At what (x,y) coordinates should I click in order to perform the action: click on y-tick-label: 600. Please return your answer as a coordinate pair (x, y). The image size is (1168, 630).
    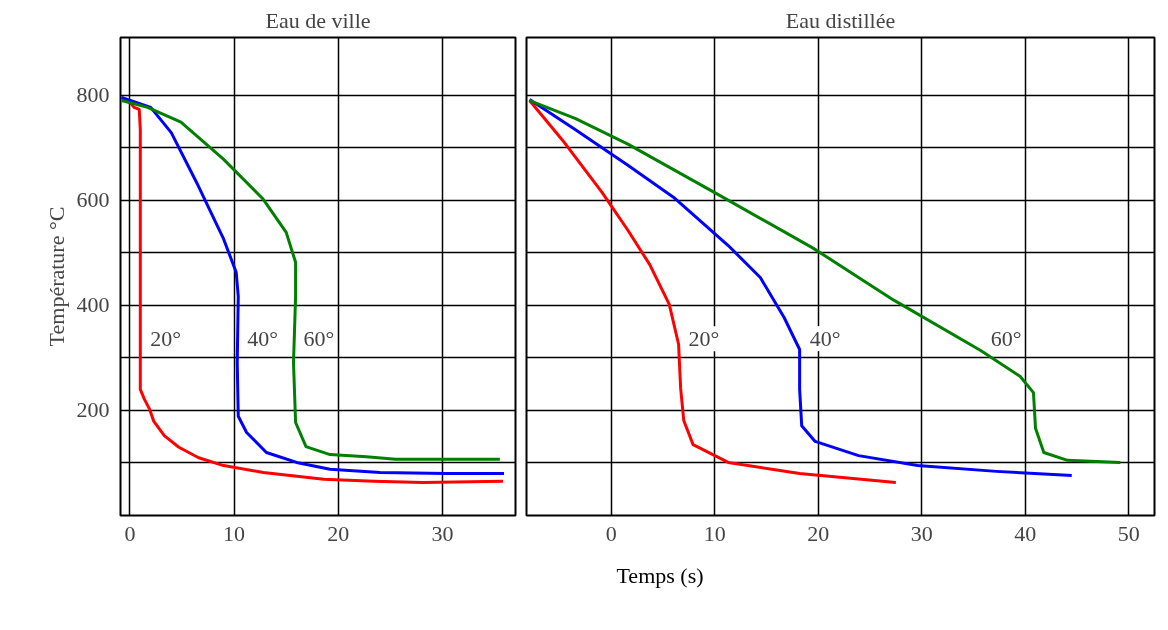
    Looking at the image, I should click on (93, 200).